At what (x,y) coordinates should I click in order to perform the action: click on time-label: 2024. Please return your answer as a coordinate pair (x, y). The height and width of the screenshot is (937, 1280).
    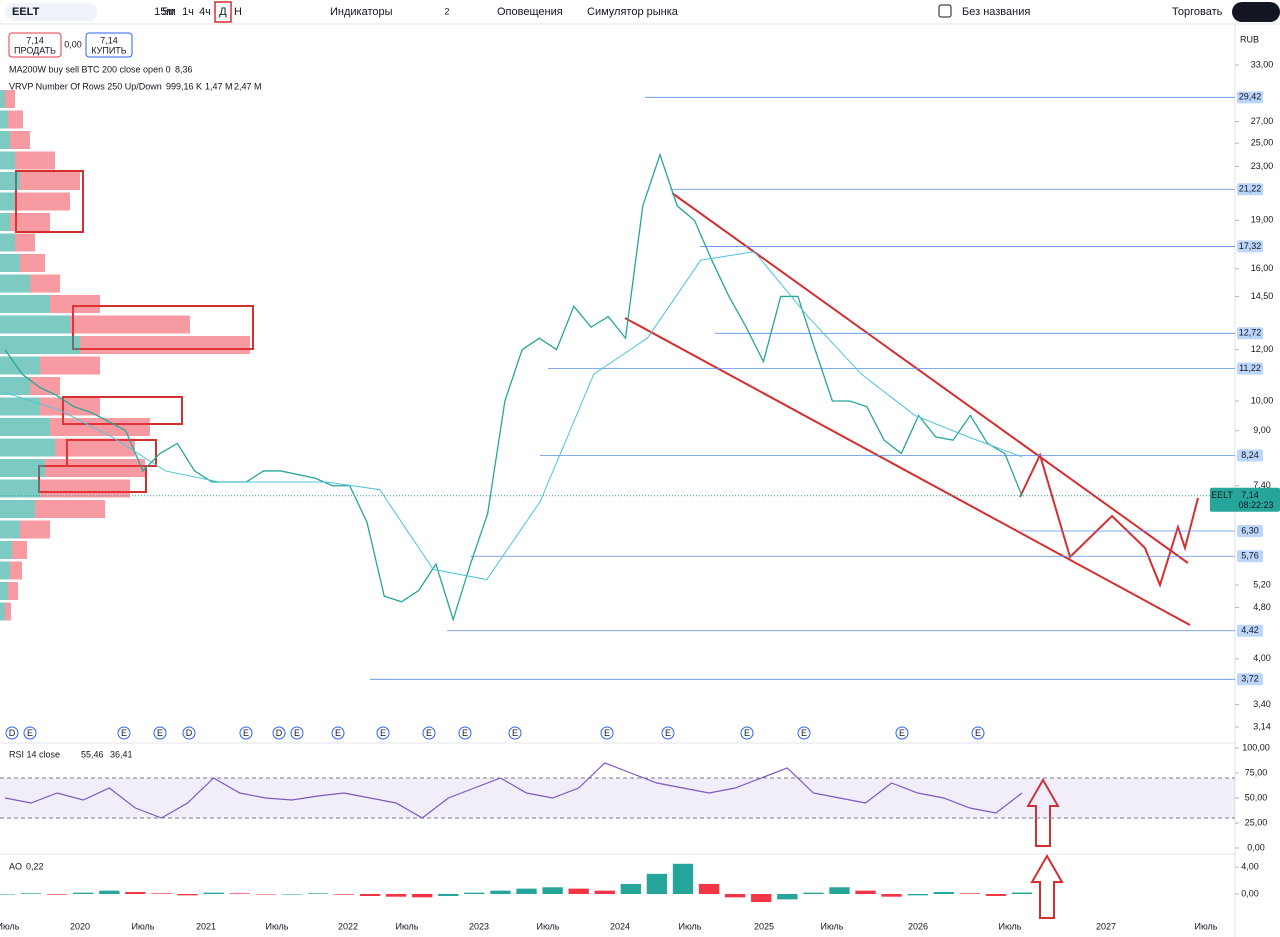
    Looking at the image, I should click on (620, 926).